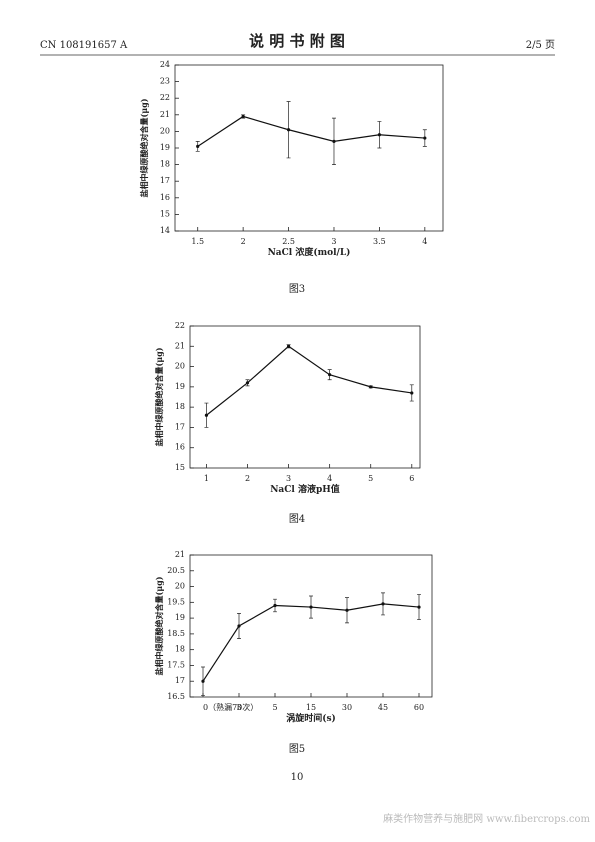  Describe the element at coordinates (309, 252) in the screenshot. I see `x-axis-label: NaCl 浓度(mol/L)` at that location.